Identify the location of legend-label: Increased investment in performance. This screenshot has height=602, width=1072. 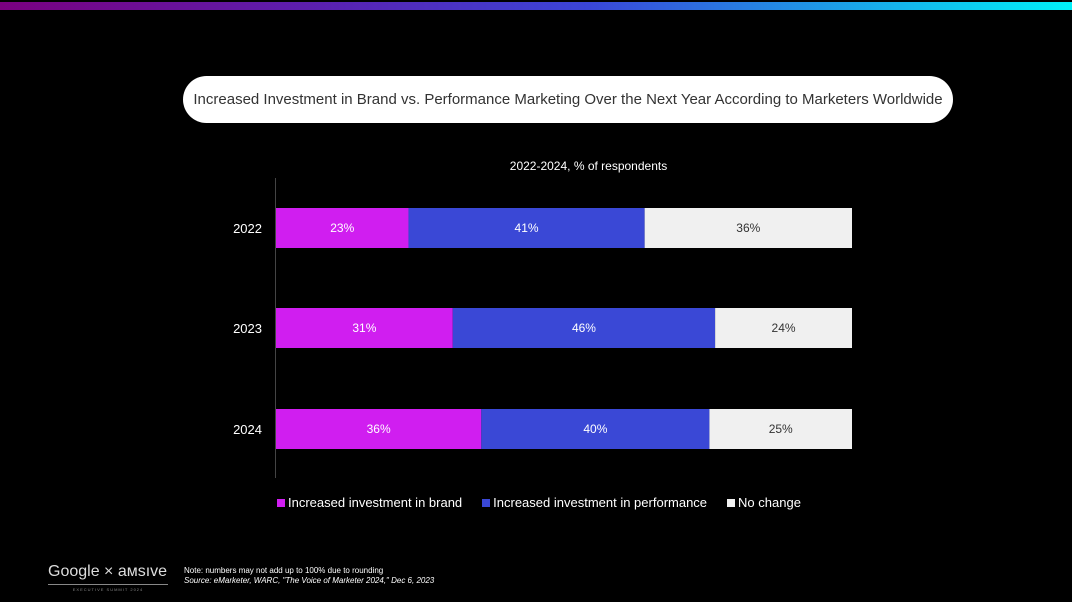
(600, 502).